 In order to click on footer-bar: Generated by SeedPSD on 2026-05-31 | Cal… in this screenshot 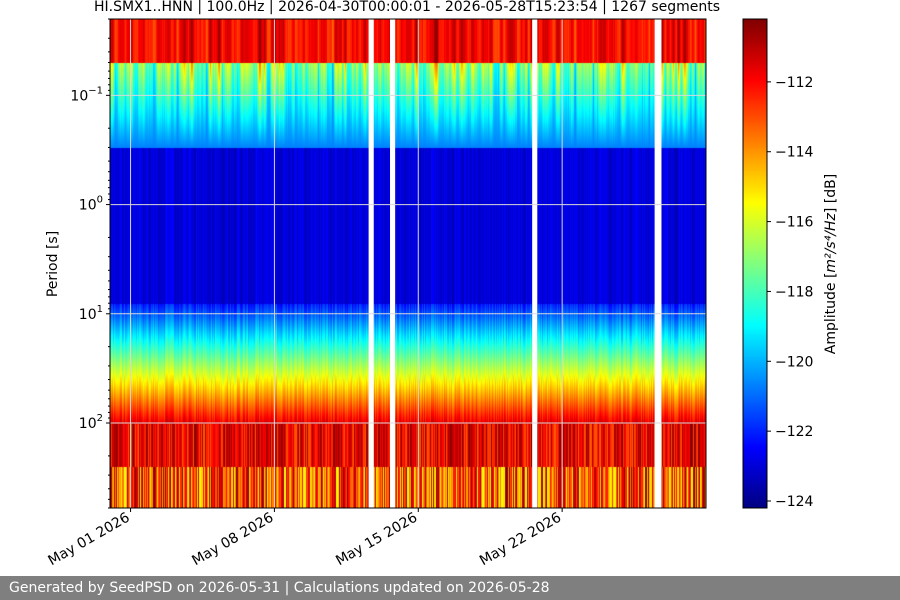, I will do `click(450, 588)`.